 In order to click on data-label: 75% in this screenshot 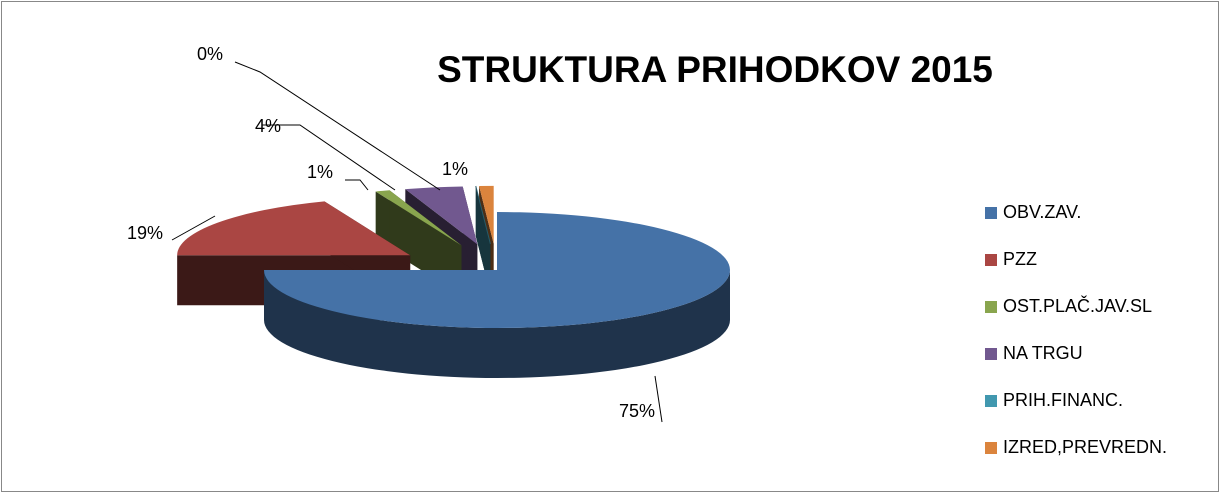, I will do `click(637, 411)`.